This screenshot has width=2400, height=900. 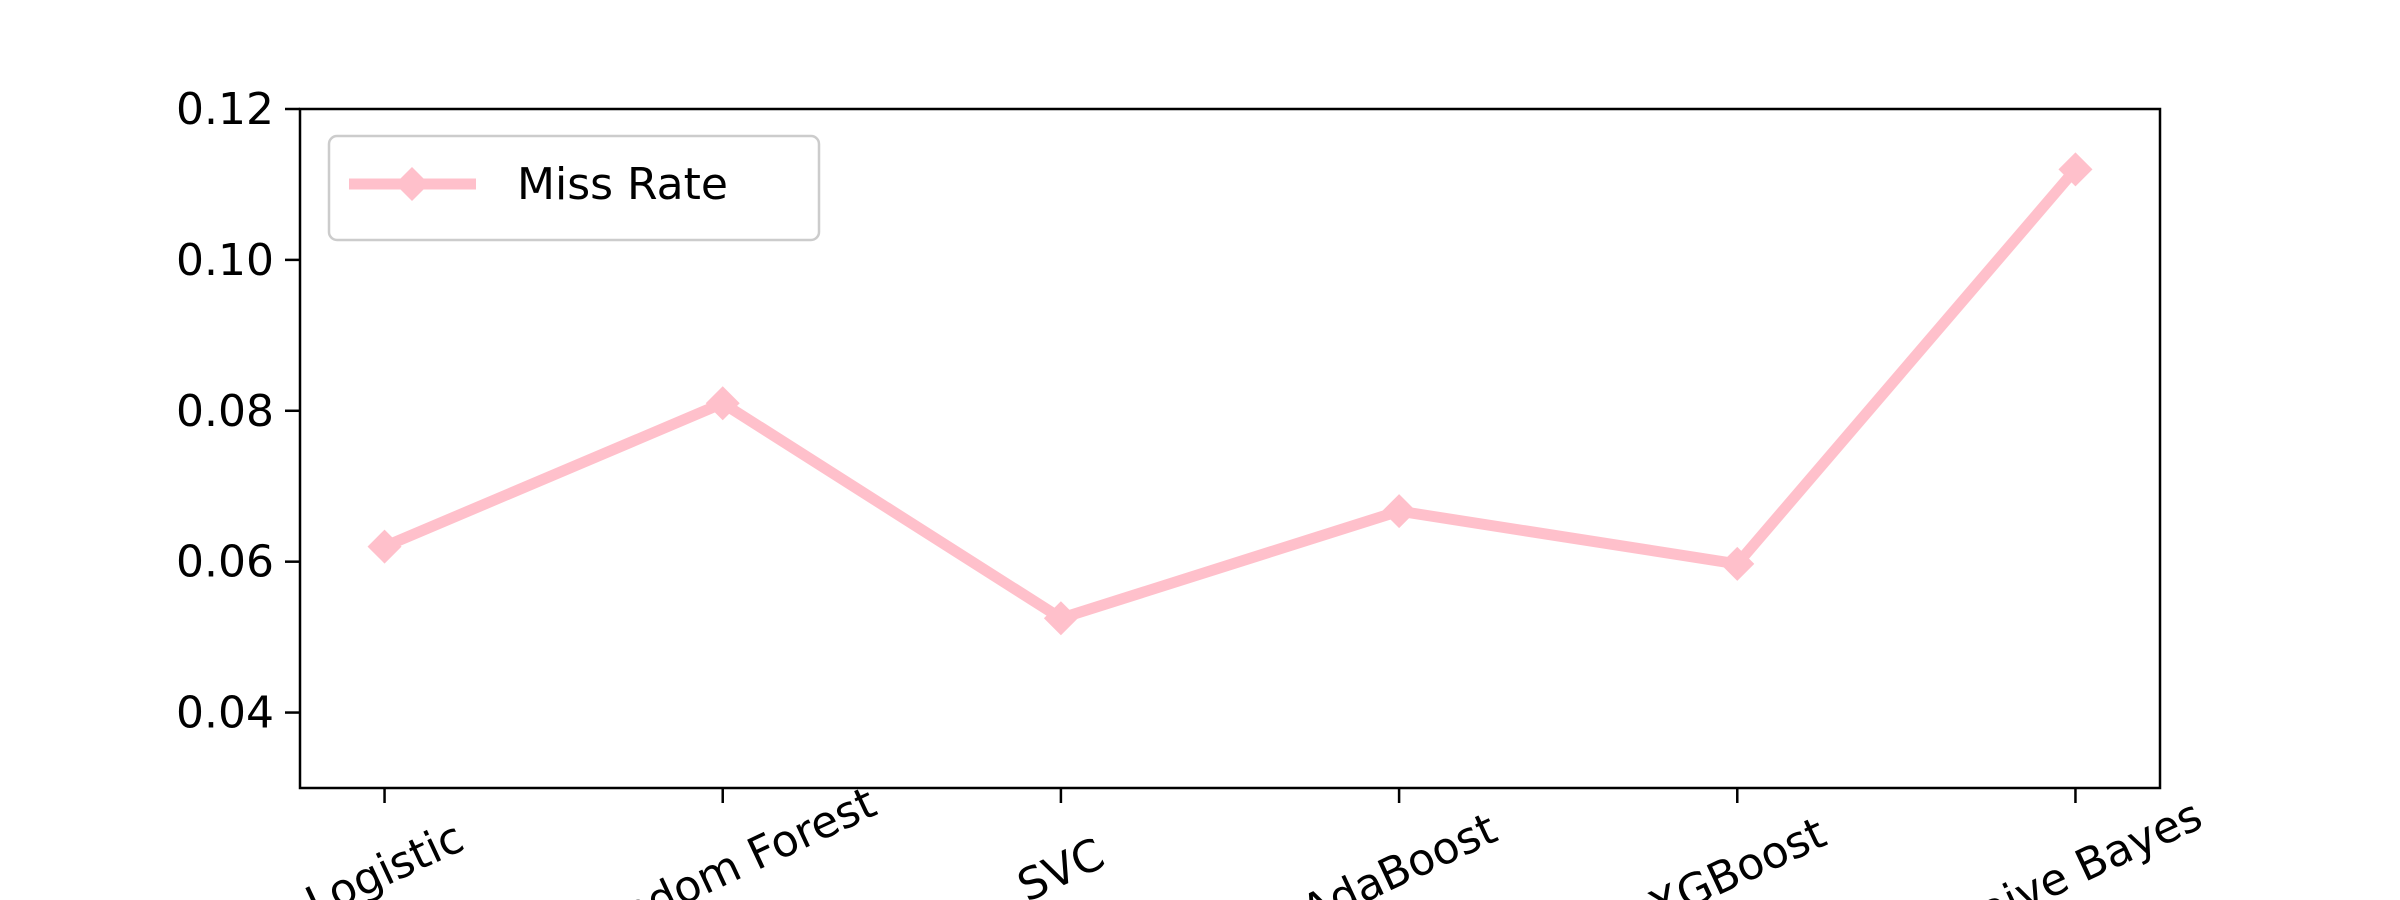 What do you see at coordinates (1399, 851) in the screenshot?
I see `x-tick-label: AdaBoost` at bounding box center [1399, 851].